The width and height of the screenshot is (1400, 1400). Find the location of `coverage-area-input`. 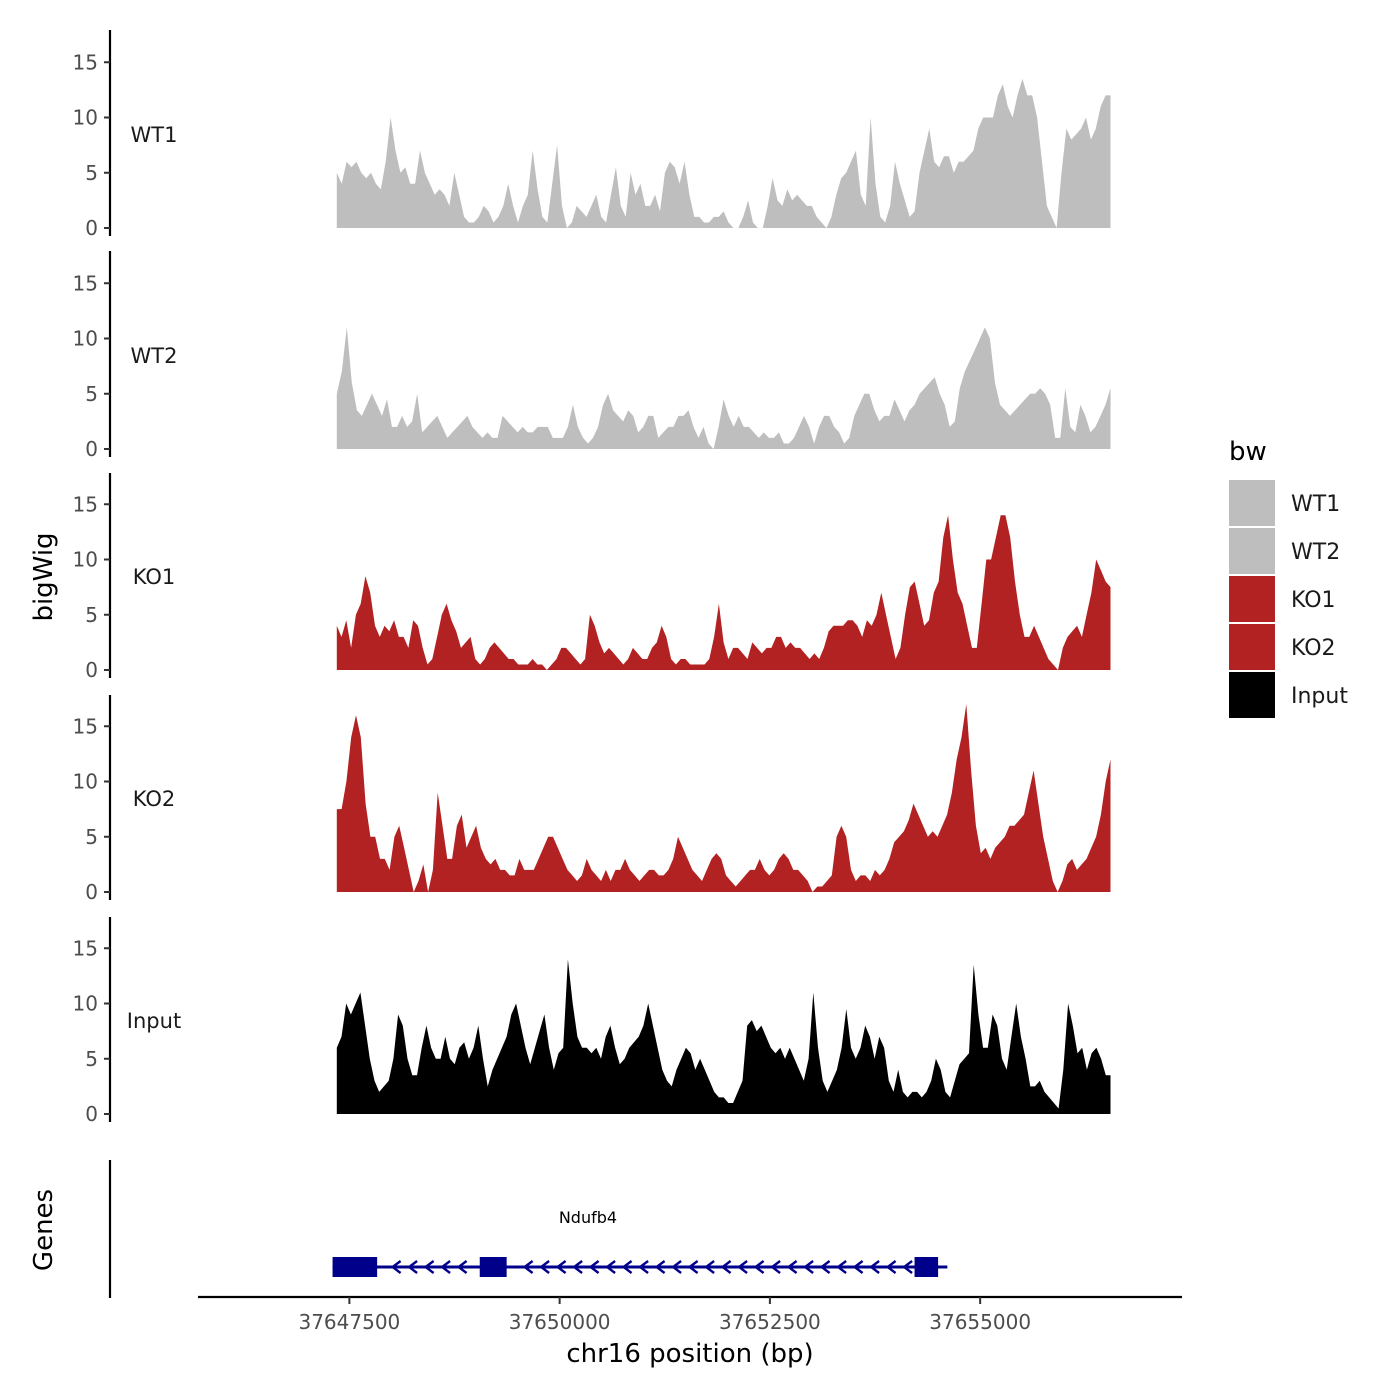

coverage-area-input is located at coordinates (723, 1036).